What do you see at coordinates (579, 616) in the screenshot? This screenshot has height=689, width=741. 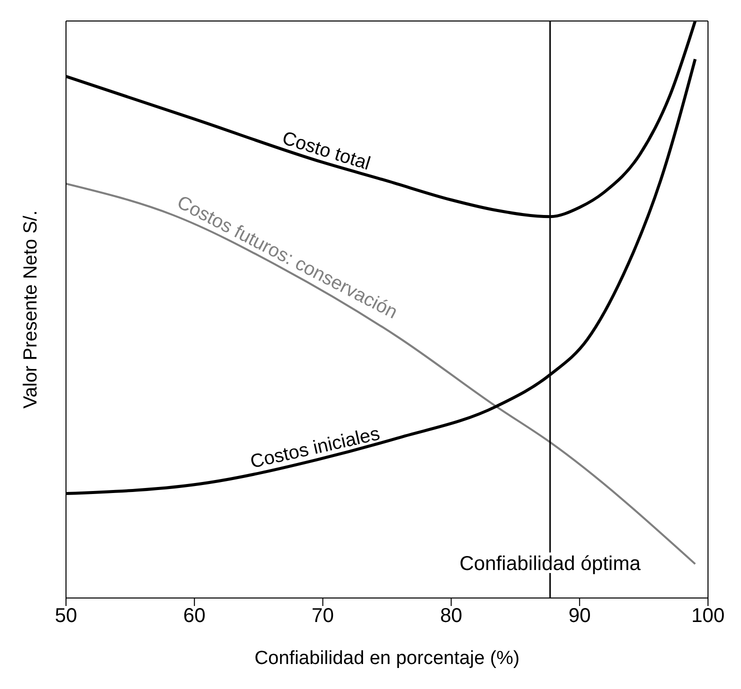 I see `x-tick-label: 90` at bounding box center [579, 616].